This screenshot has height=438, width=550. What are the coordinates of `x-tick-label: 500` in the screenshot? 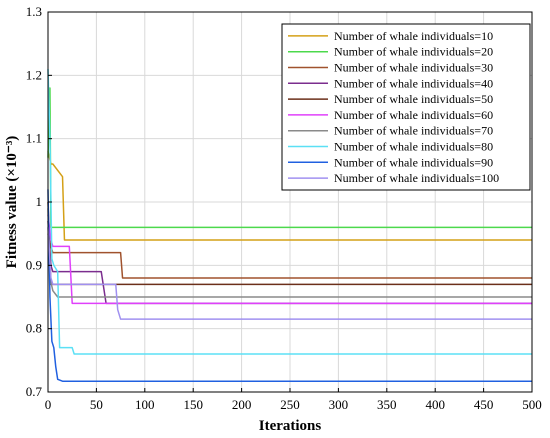 It's located at (532, 404).